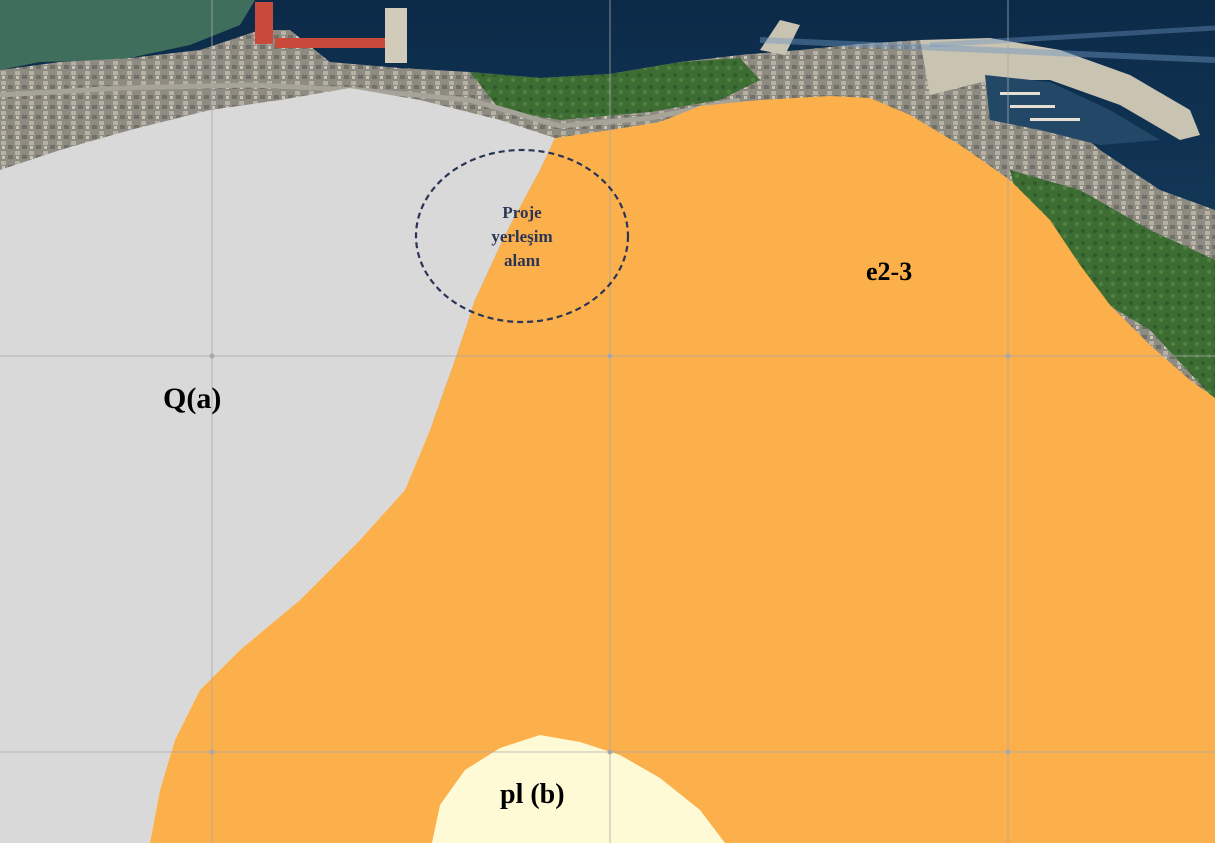 This screenshot has height=843, width=1215. I want to click on harbor-buildings, so click(264, 23).